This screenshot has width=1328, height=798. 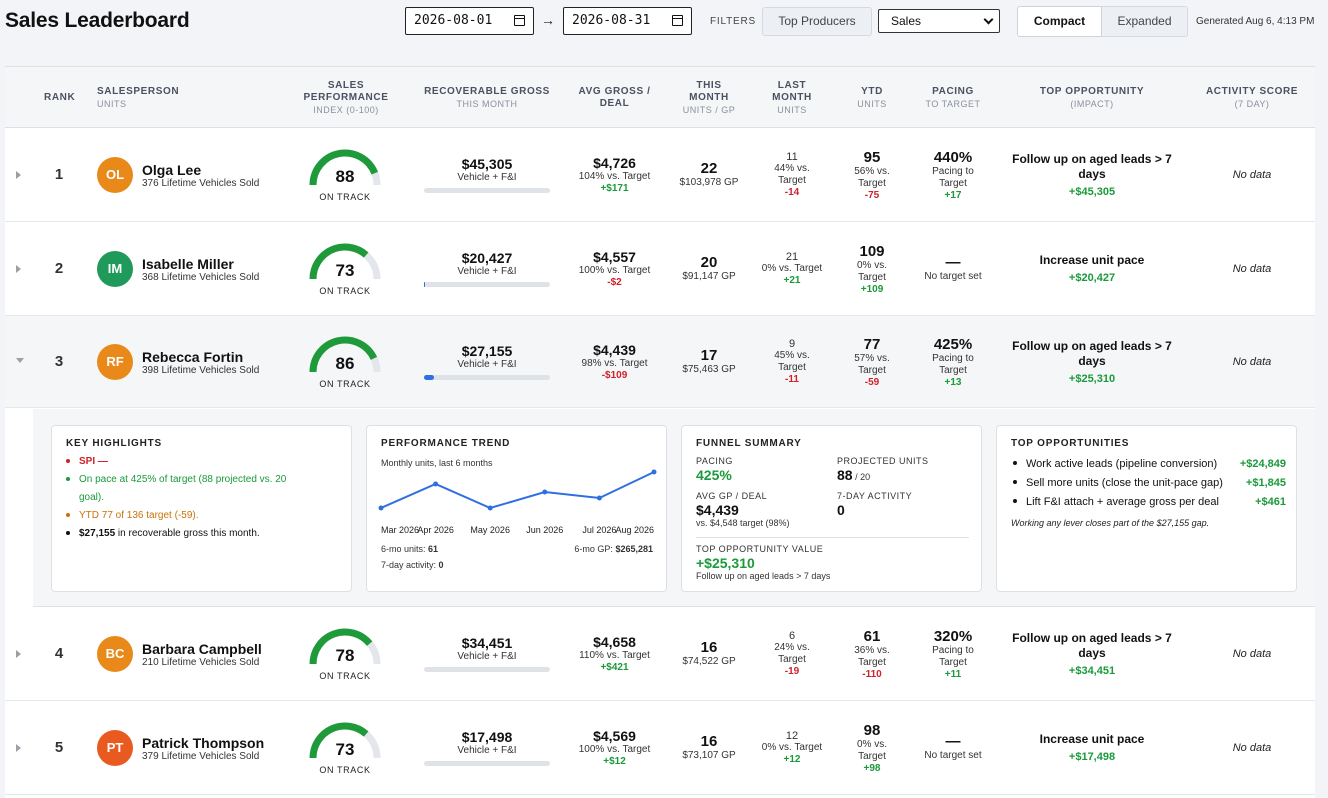 What do you see at coordinates (872, 674) in the screenshot?
I see `ytd-delta: -110` at bounding box center [872, 674].